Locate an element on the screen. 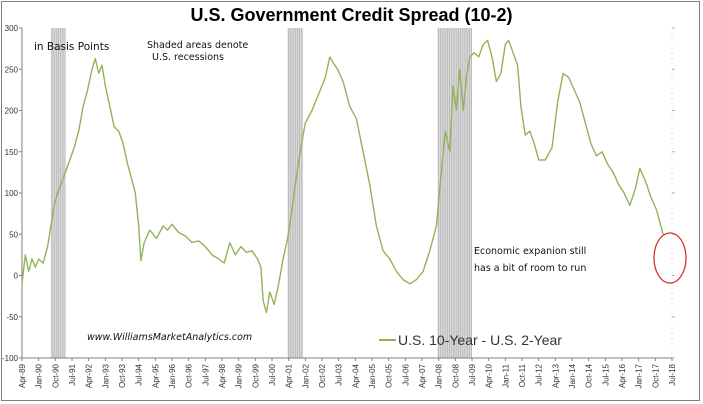 Image resolution: width=703 pixels, height=404 pixels. x-tick-label: Jan-90 is located at coordinates (39, 375).